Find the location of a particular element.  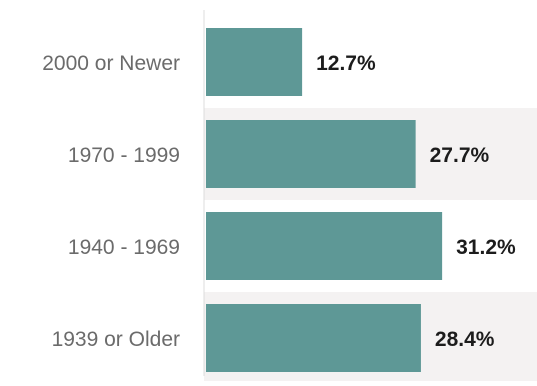

category-label-0: 2000 or Newer is located at coordinates (111, 63).